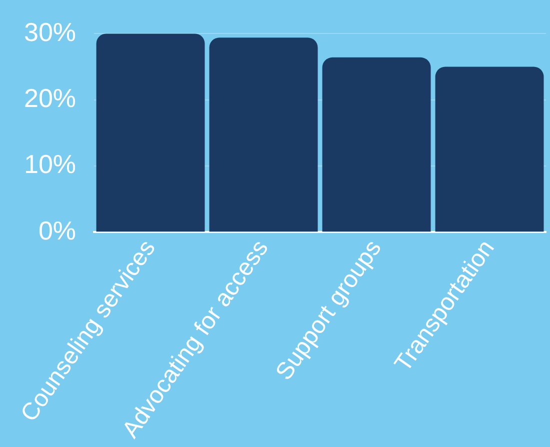 The width and height of the screenshot is (550, 447). What do you see at coordinates (50, 31) in the screenshot?
I see `y-tick-label: 30%` at bounding box center [50, 31].